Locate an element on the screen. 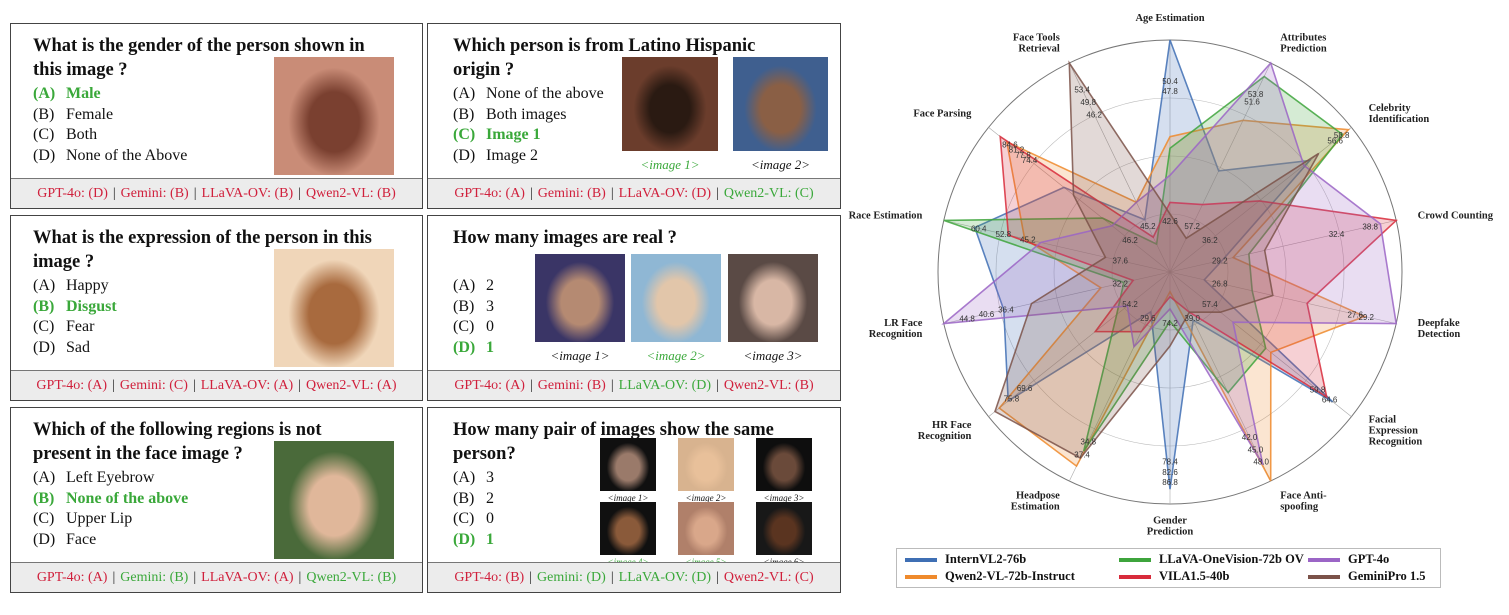  tick-label: 46.2 is located at coordinates (1094, 115).